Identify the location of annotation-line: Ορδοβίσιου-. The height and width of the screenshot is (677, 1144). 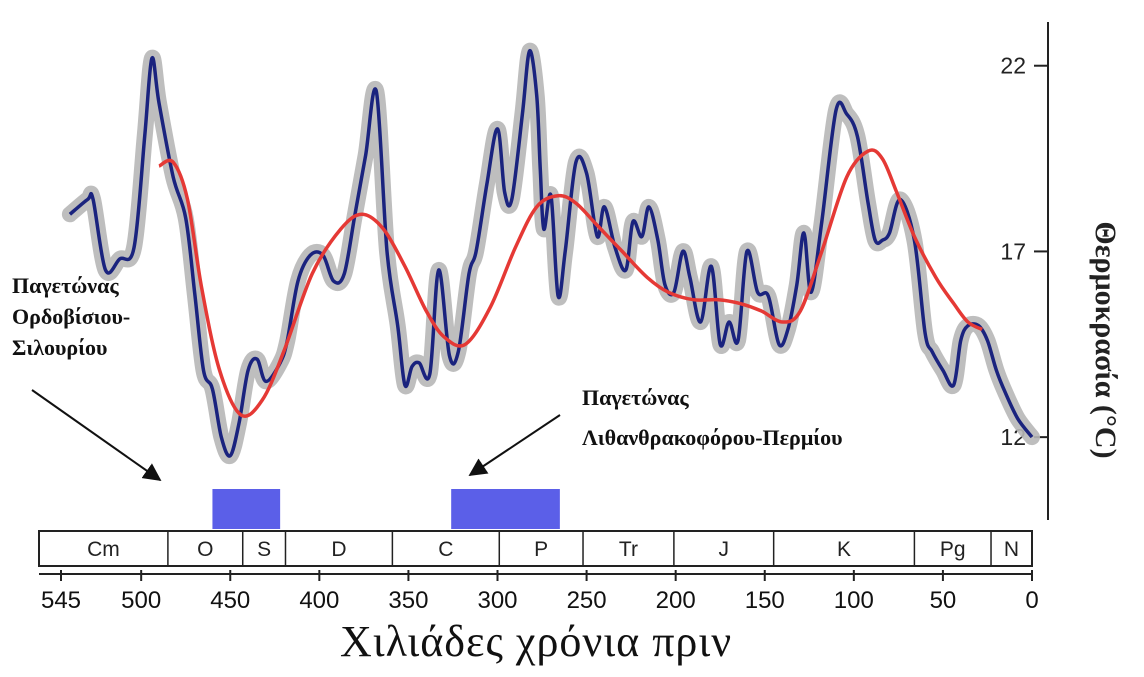
(71, 316).